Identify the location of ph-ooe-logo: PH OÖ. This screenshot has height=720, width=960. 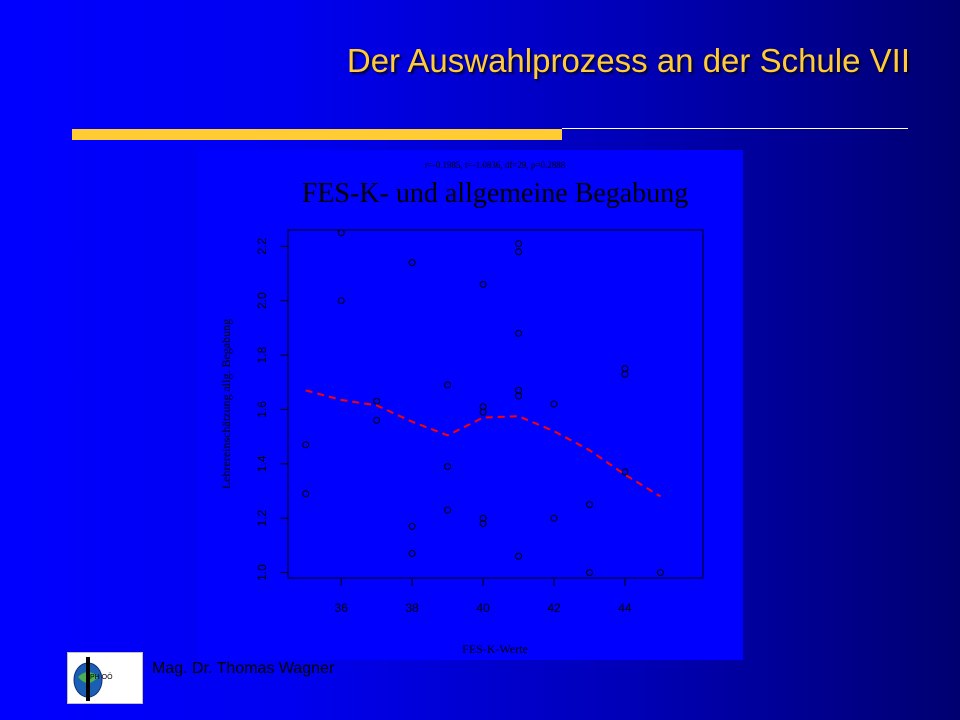
(105, 678).